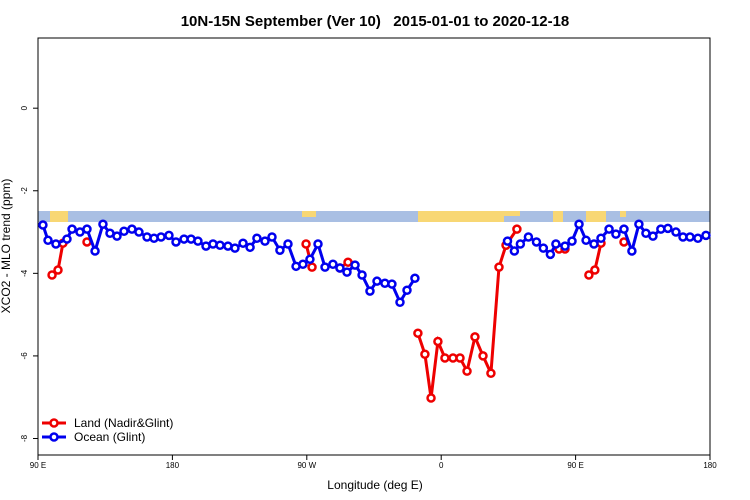  Describe the element at coordinates (24, 191) in the screenshot. I see `y-tick-label: -2` at that location.